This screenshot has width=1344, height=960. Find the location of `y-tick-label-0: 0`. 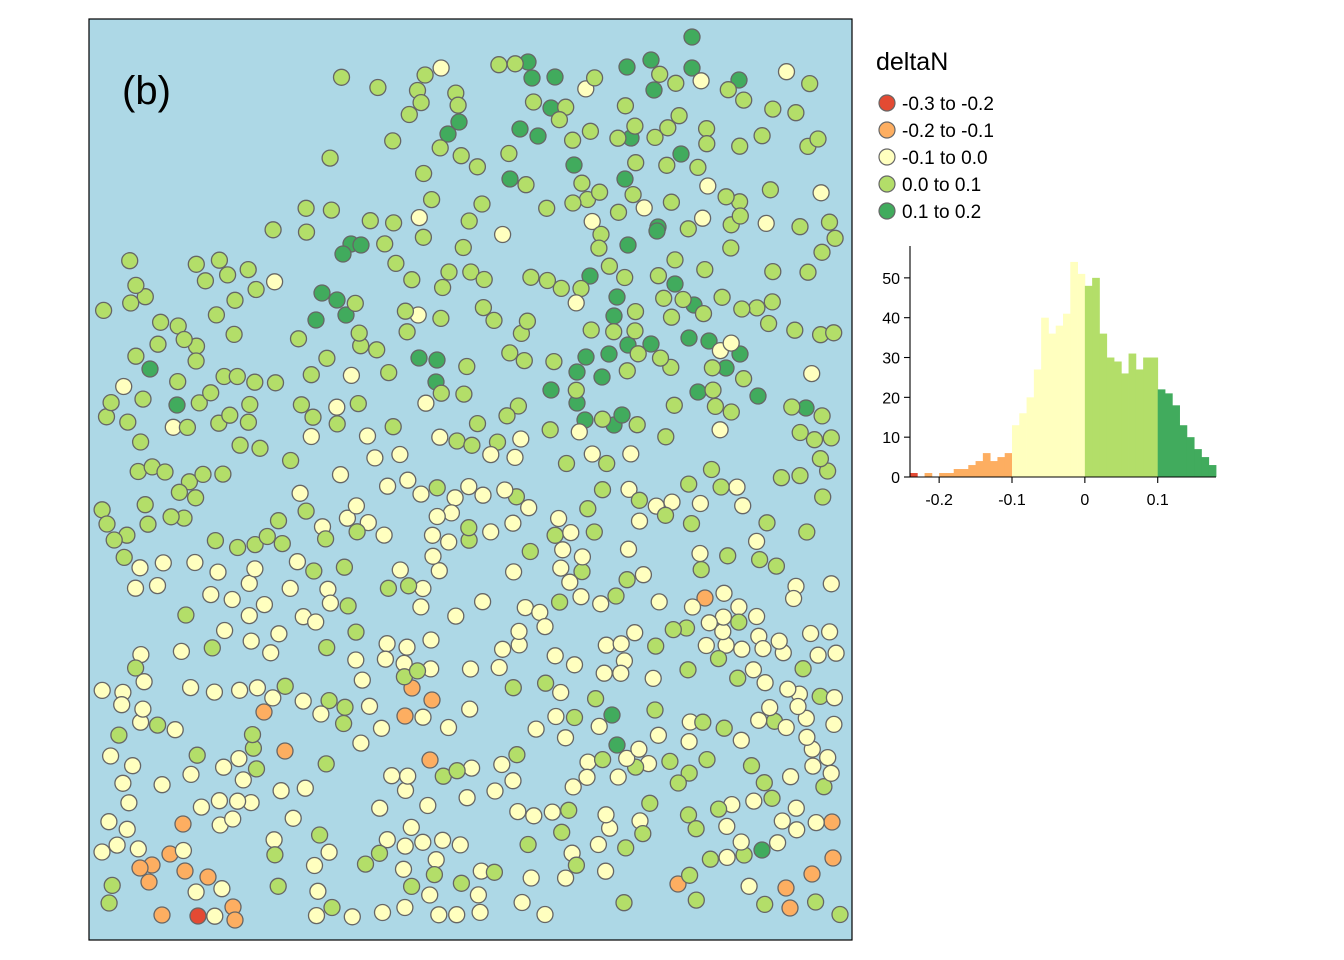

y-tick-label-0: 0 is located at coordinates (895, 478).